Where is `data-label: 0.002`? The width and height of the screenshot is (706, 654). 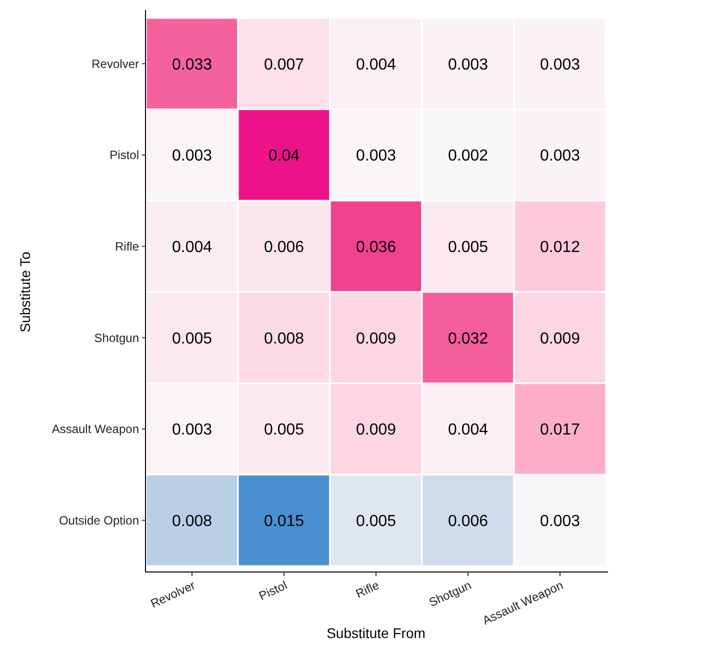
data-label: 0.002 is located at coordinates (468, 156).